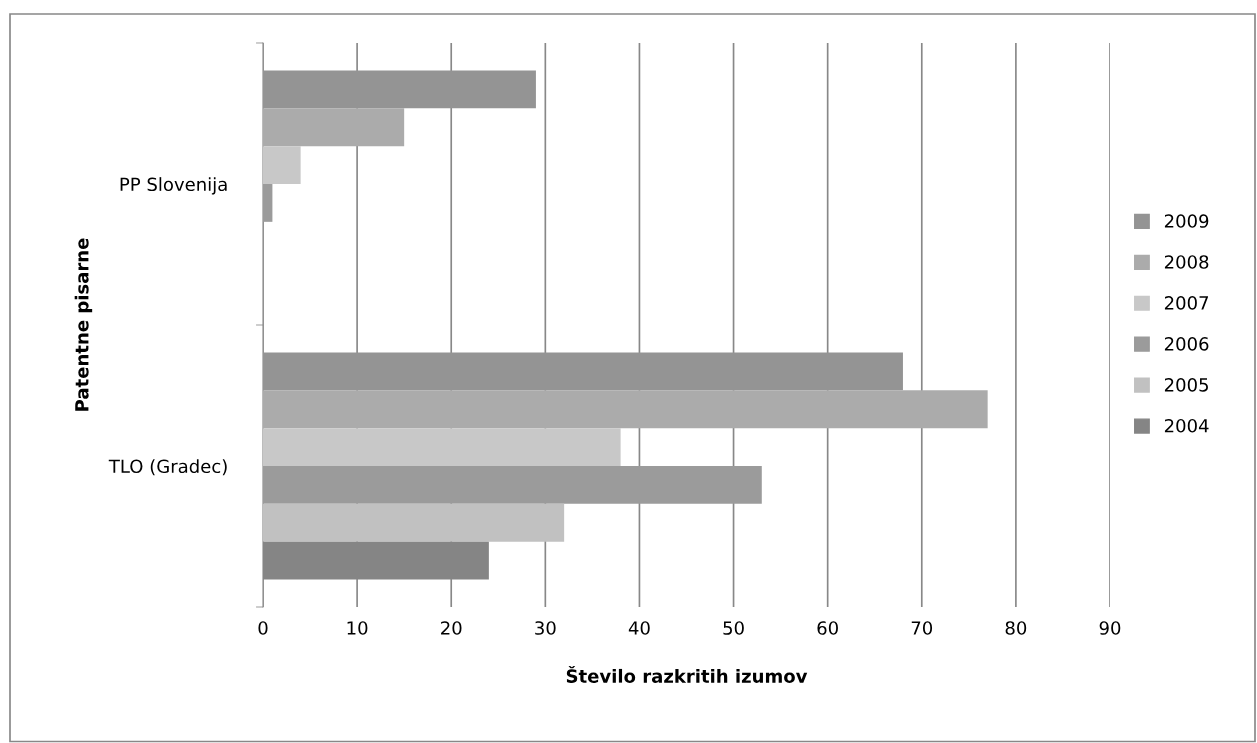 The width and height of the screenshot is (1257, 743). What do you see at coordinates (827, 628) in the screenshot?
I see `x-tick-label: 60` at bounding box center [827, 628].